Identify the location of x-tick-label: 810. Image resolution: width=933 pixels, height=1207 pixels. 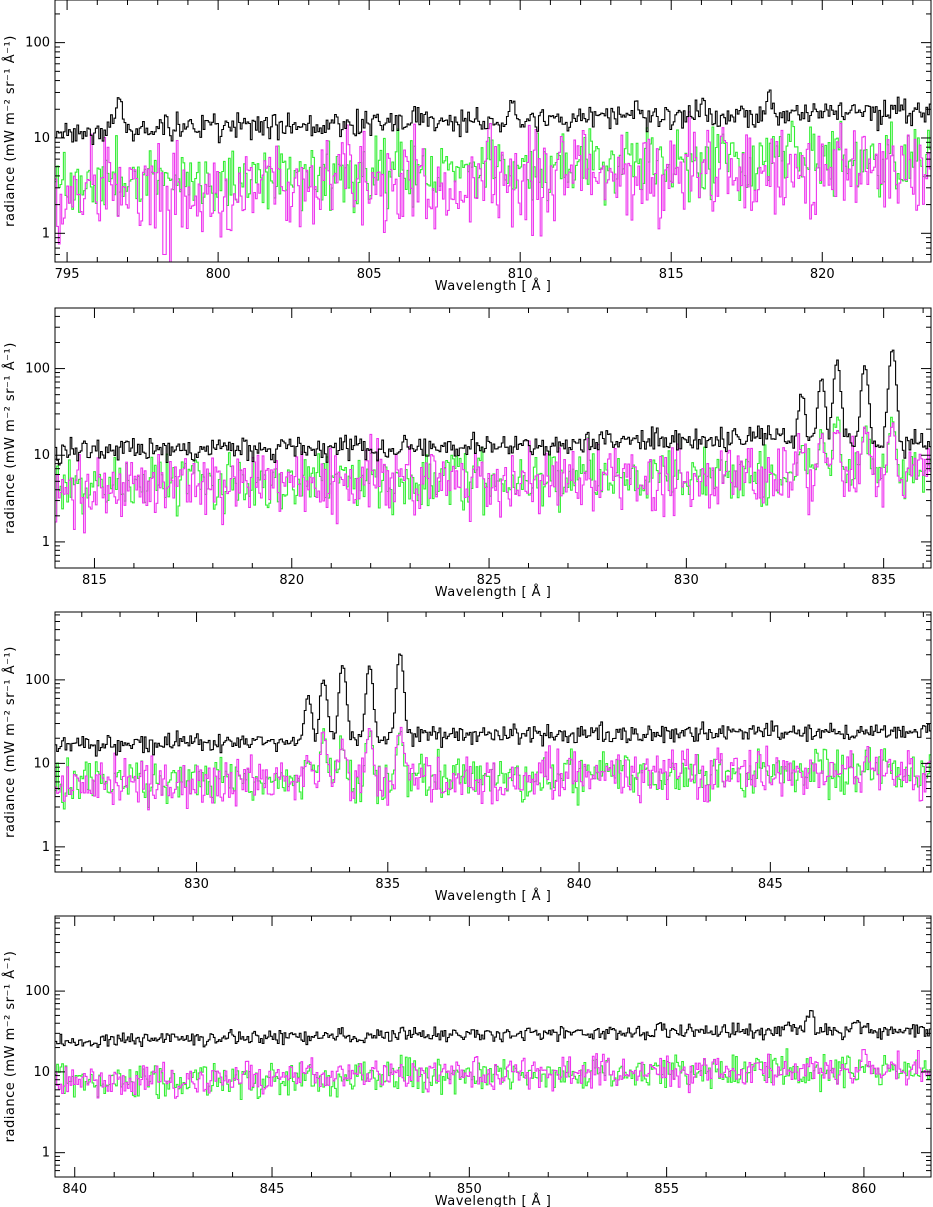
(520, 274).